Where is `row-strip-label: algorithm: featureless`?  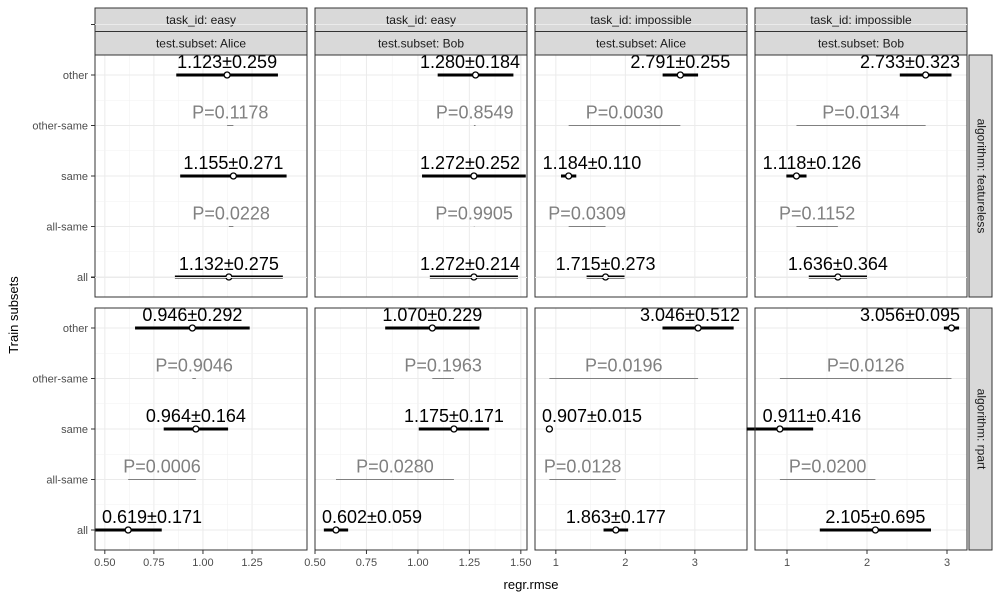
row-strip-label: algorithm: featureless is located at coordinates (981, 176).